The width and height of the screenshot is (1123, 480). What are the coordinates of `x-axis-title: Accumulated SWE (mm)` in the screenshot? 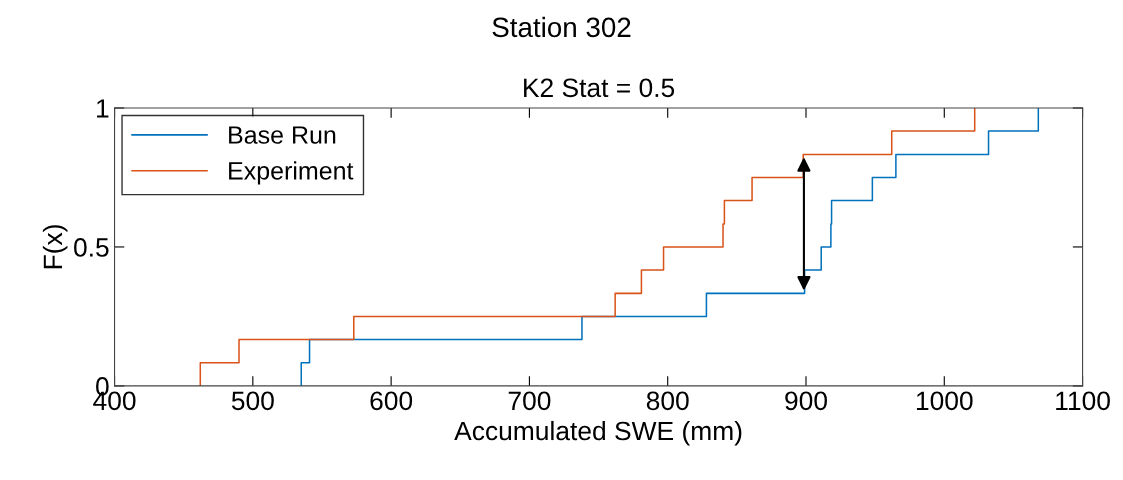 It's located at (598, 433).